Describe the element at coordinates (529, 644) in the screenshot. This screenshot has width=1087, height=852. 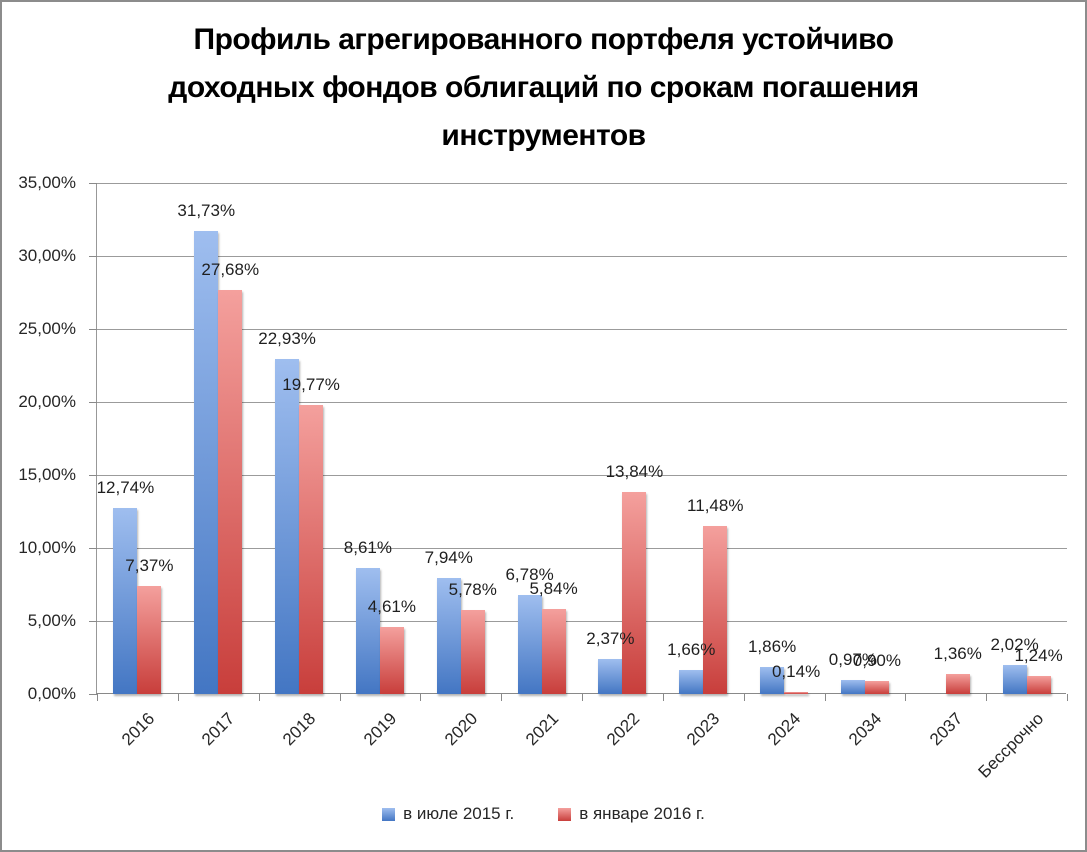
I see `bar-2021-jul-2015` at that location.